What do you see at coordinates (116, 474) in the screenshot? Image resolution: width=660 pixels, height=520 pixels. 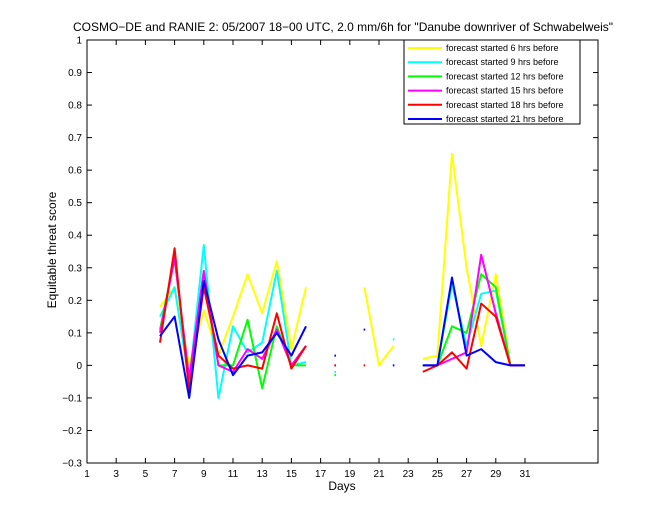 I see `x-tick-label: 3` at bounding box center [116, 474].